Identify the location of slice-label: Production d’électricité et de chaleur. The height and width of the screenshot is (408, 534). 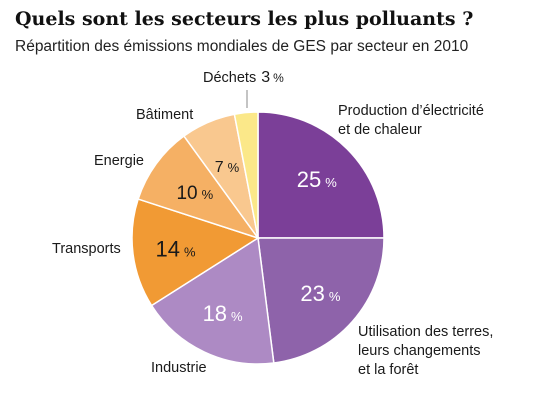
(411, 120).